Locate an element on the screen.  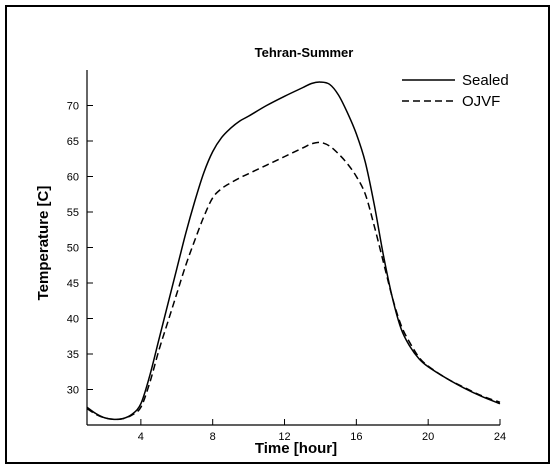
legend-sealed-label: Sealed is located at coordinates (485, 80).